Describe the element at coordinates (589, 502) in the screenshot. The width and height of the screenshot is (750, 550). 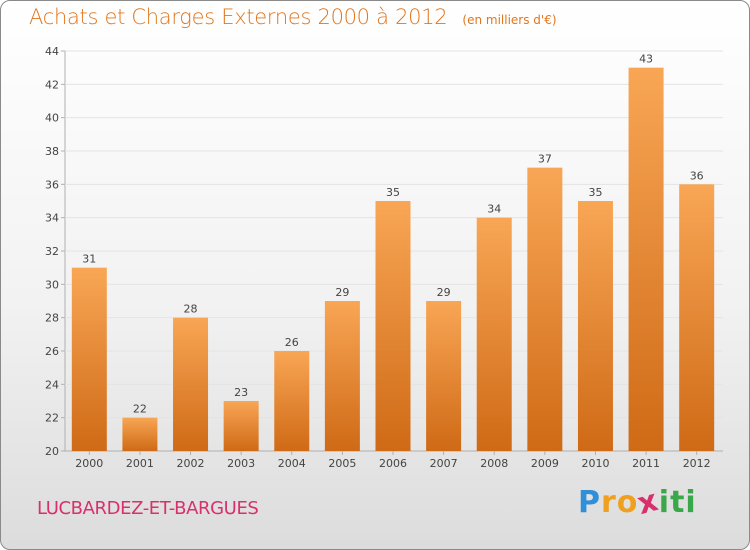
I see `logo-letter: P` at that location.